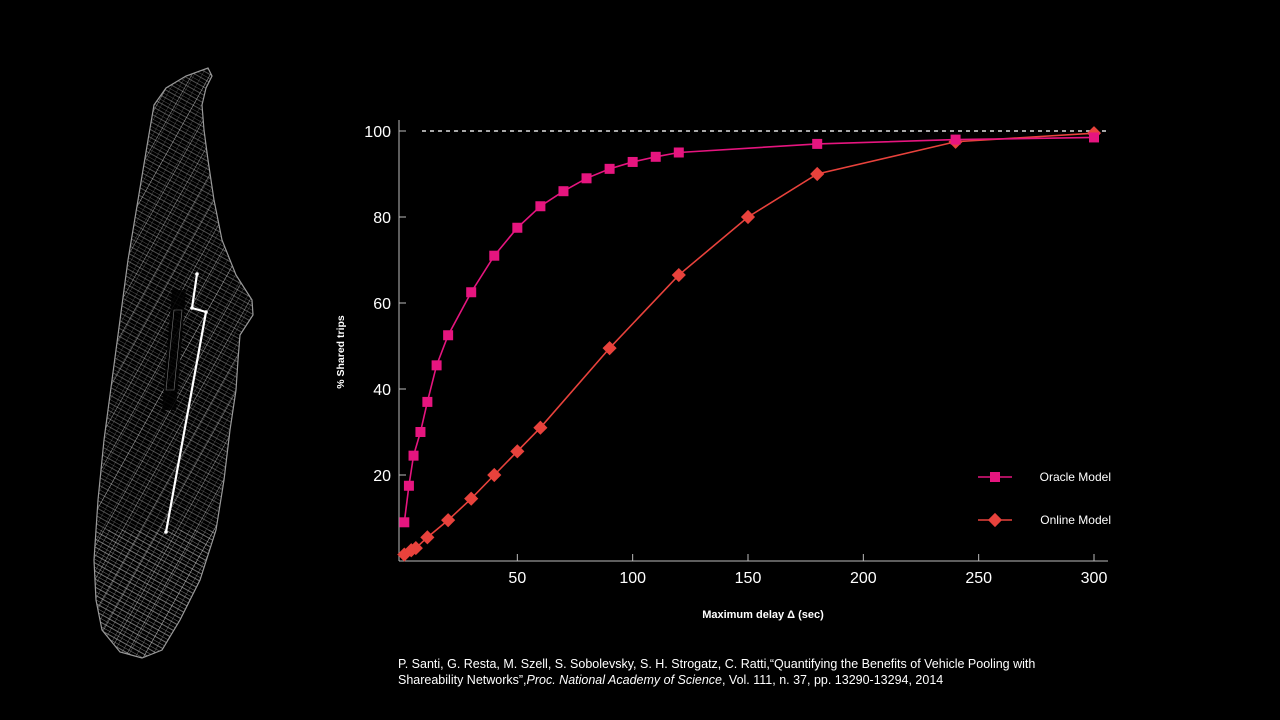  What do you see at coordinates (382, 218) in the screenshot?
I see `y-tick-label: 80` at bounding box center [382, 218].